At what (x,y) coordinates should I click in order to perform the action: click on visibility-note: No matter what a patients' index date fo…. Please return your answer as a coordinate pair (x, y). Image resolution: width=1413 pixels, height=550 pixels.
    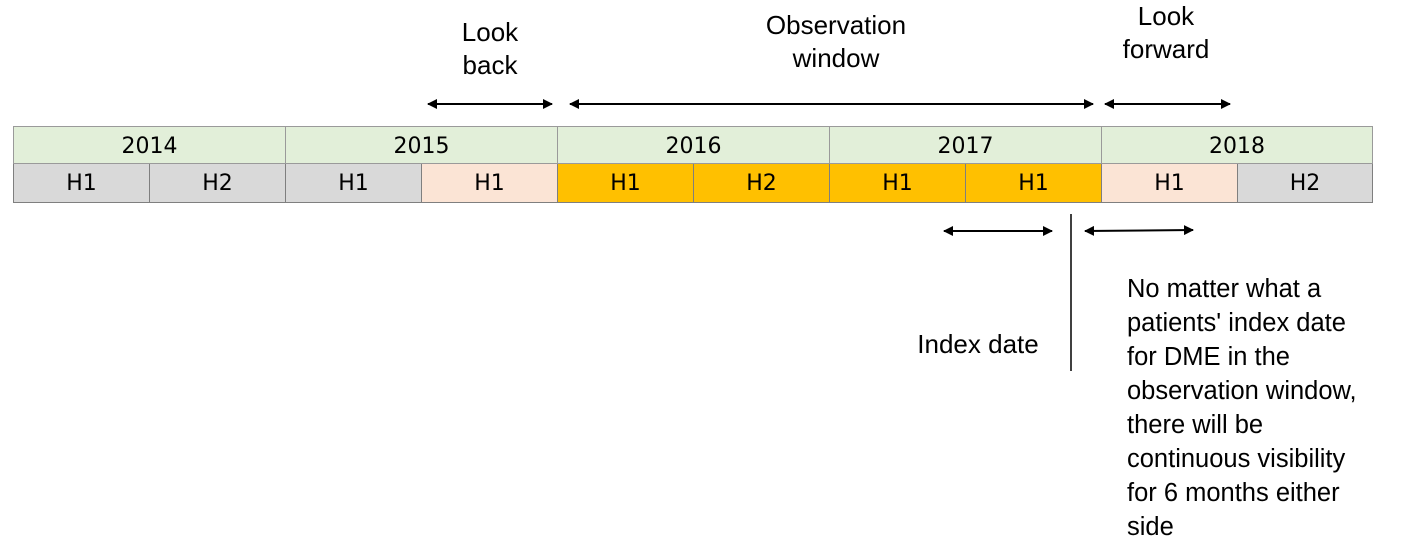
    Looking at the image, I should click on (1242, 408).